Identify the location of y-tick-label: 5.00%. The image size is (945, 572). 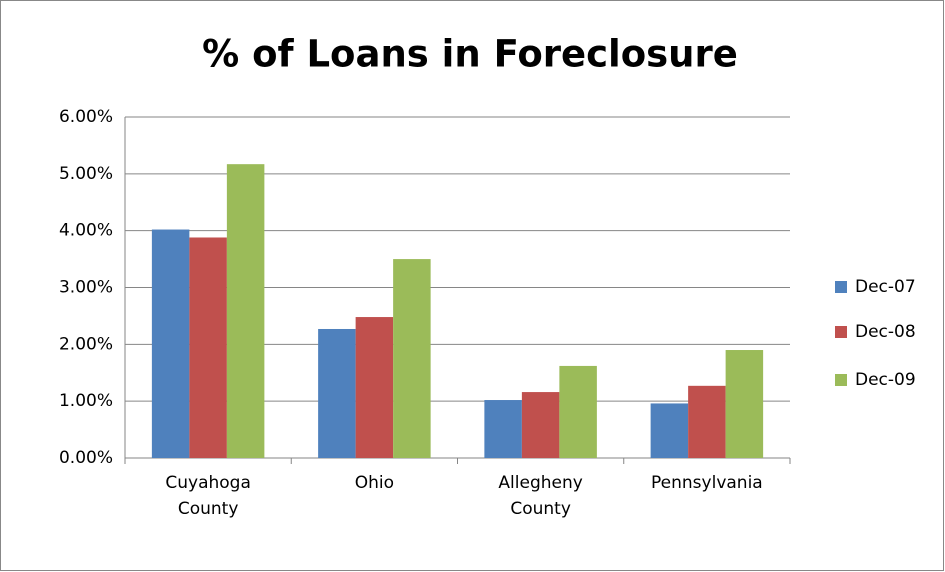
(86, 174).